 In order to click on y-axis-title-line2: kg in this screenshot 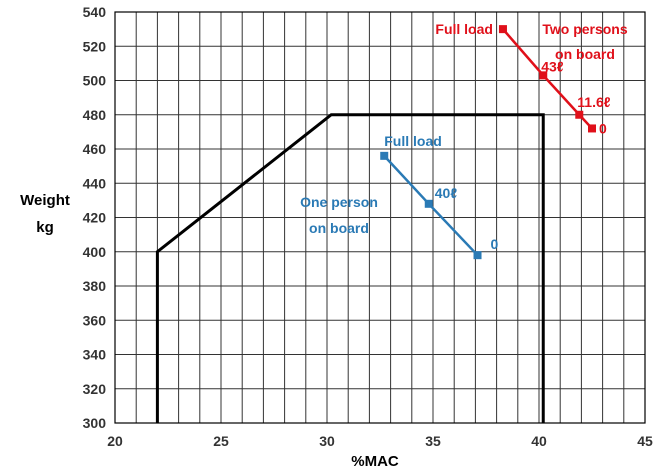, I will do `click(45, 227)`.